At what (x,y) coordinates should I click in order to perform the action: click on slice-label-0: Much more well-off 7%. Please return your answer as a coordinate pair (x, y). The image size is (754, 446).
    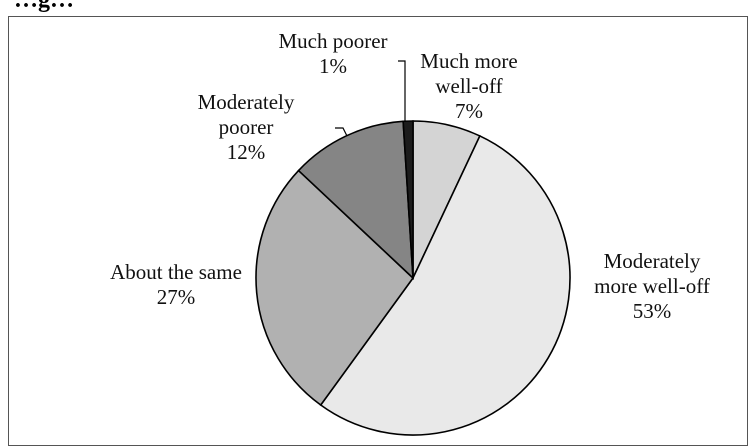
    Looking at the image, I should click on (468, 86).